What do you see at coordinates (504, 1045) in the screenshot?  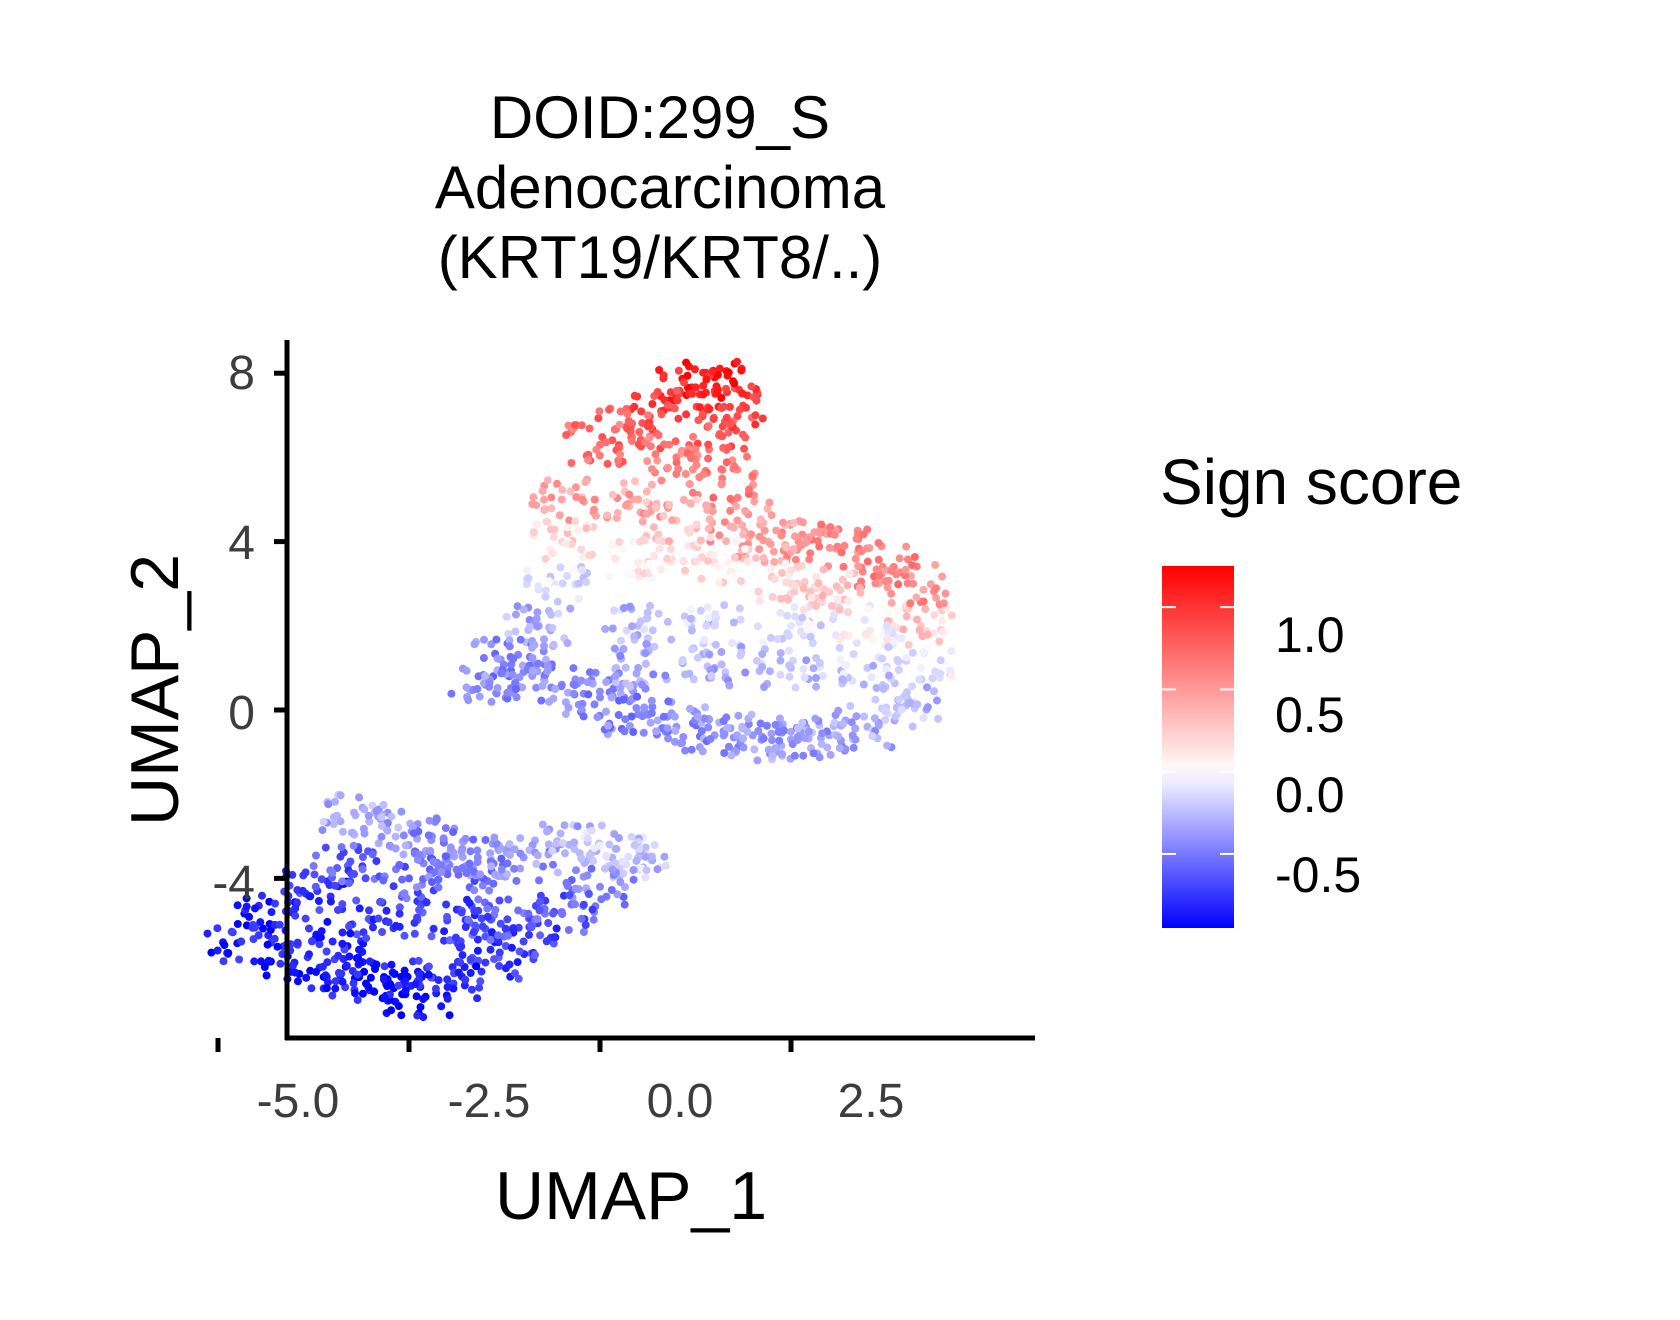 I see `x-ticks` at bounding box center [504, 1045].